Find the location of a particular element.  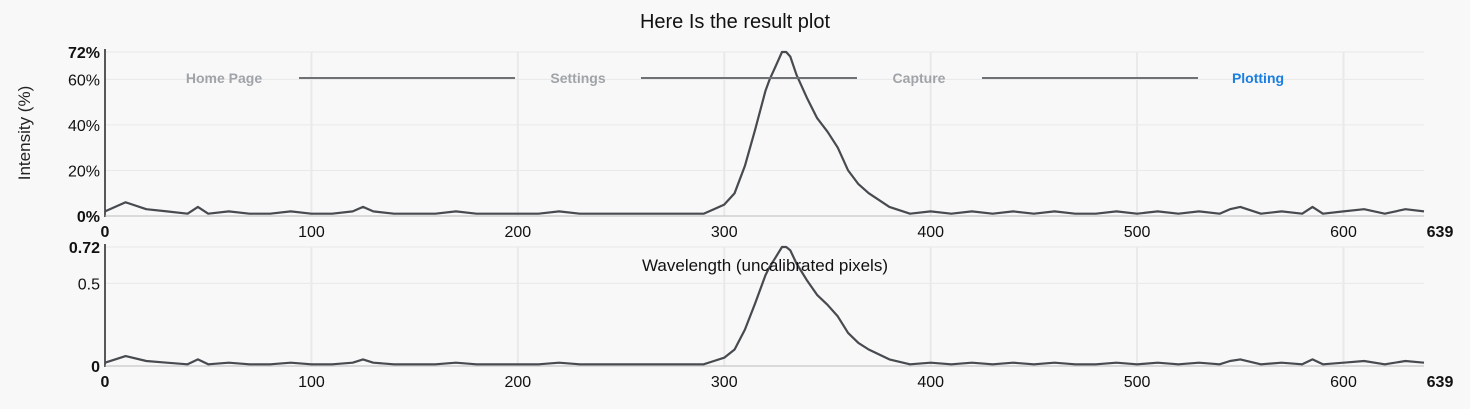

y-tick-label: 40% is located at coordinates (84, 126).